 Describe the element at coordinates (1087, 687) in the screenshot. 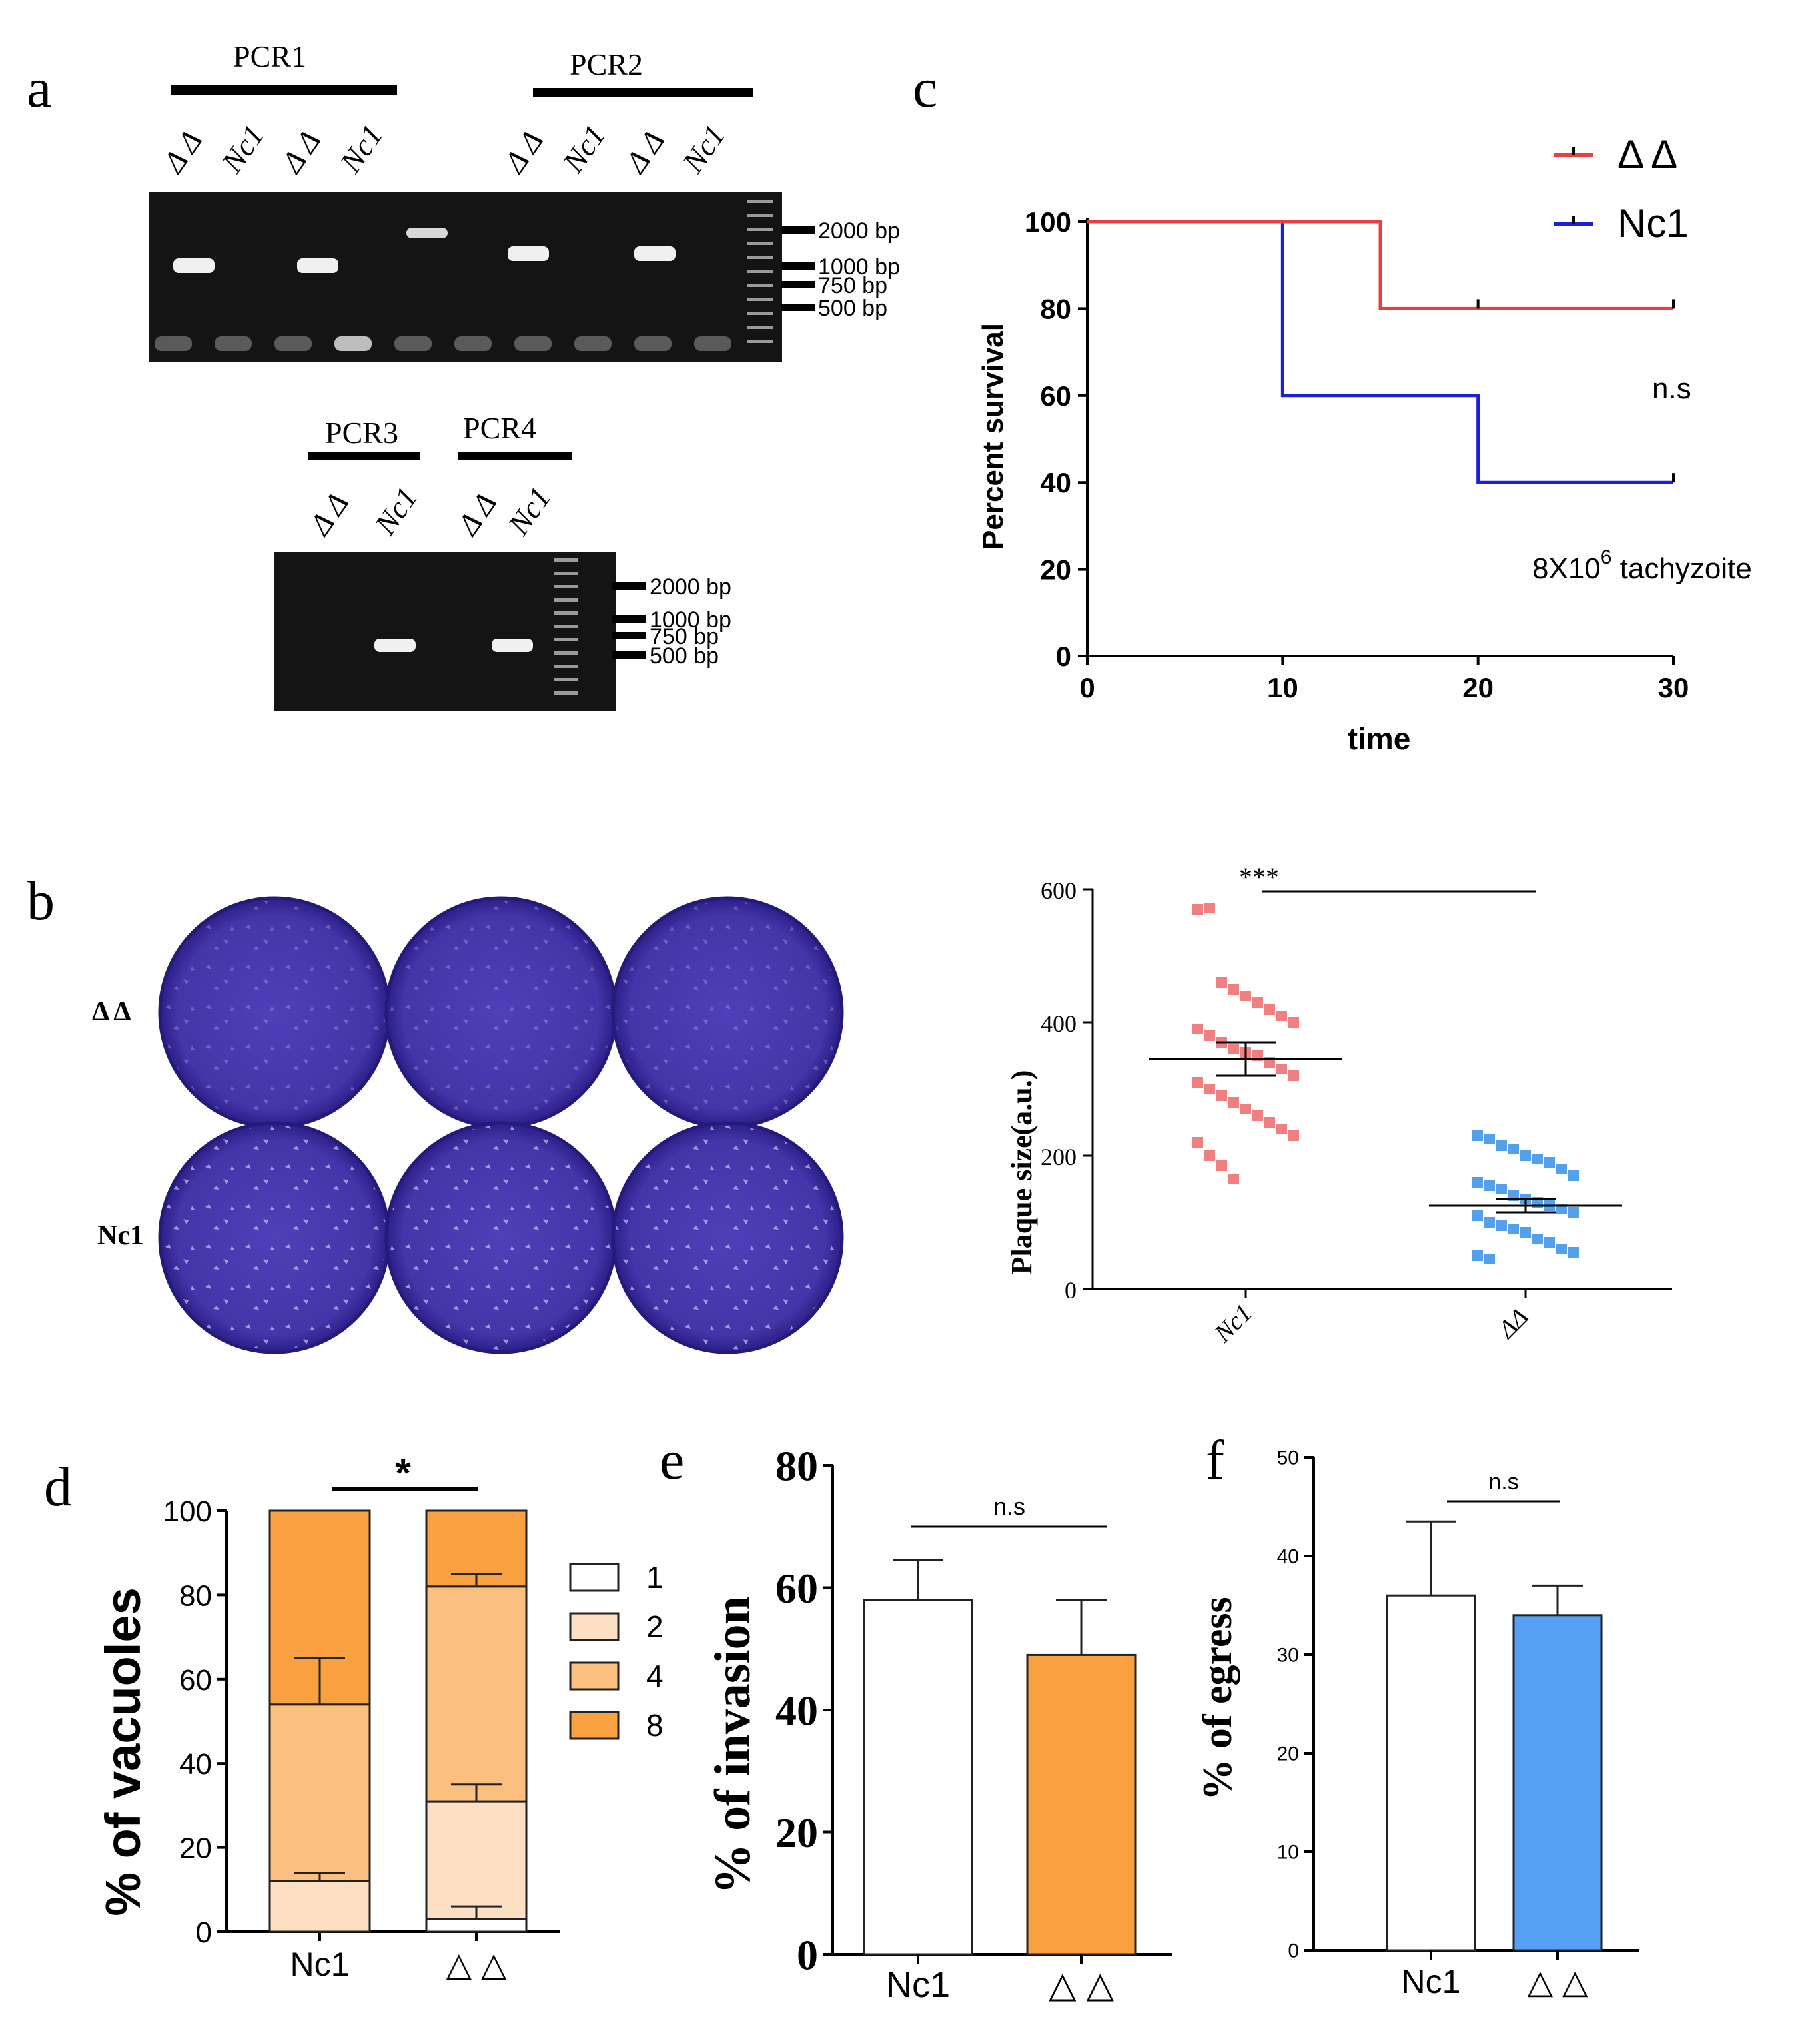

I see `x-tick-label: 0` at that location.